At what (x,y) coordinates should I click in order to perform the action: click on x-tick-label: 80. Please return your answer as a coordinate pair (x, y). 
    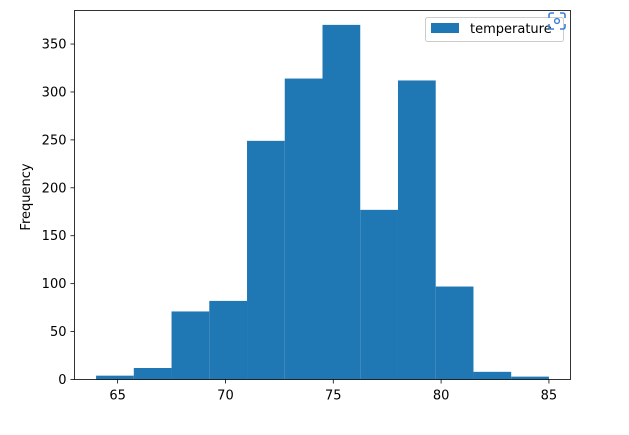
    Looking at the image, I should click on (441, 396).